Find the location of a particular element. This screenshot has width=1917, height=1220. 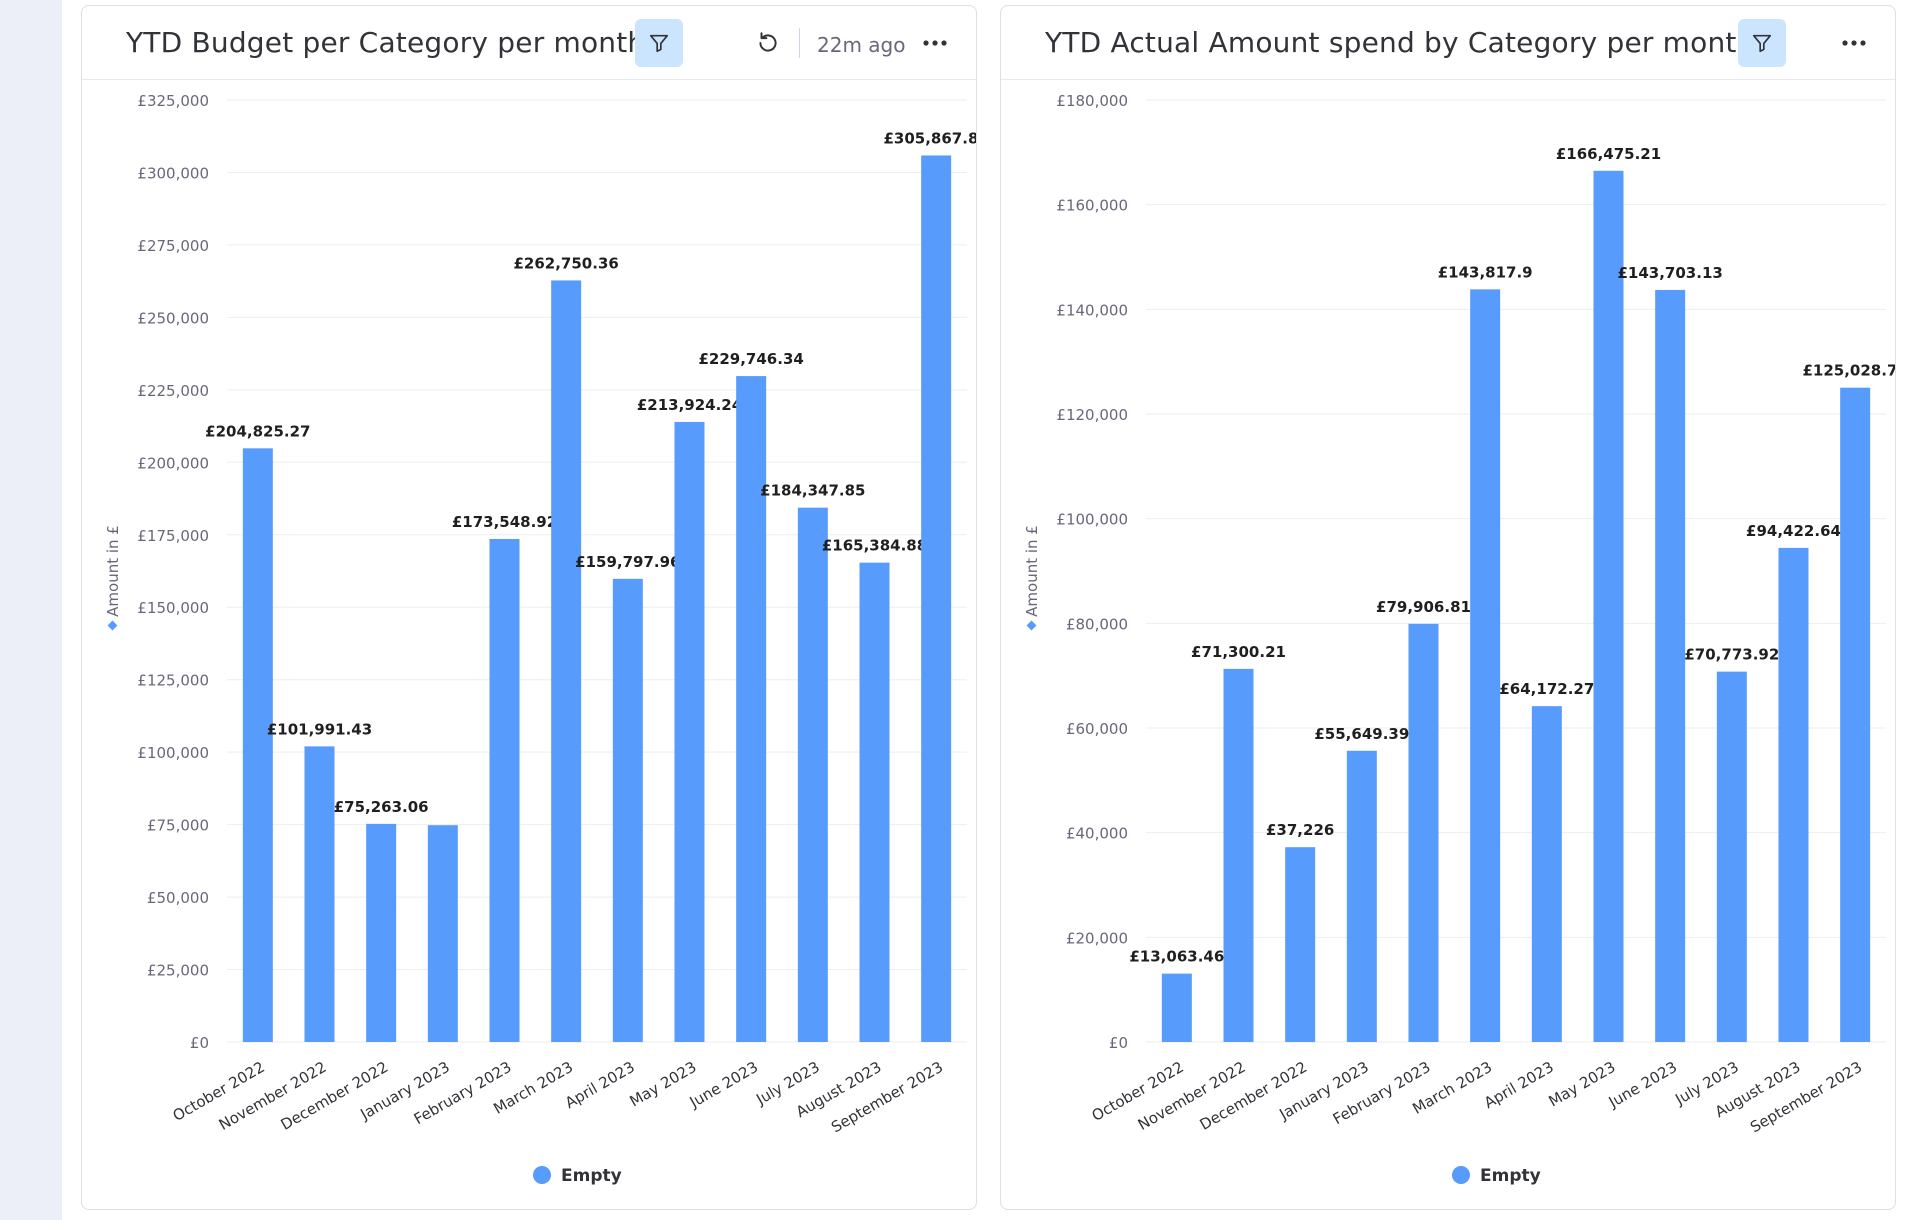

data-label: £75,263.06 is located at coordinates (381, 807).